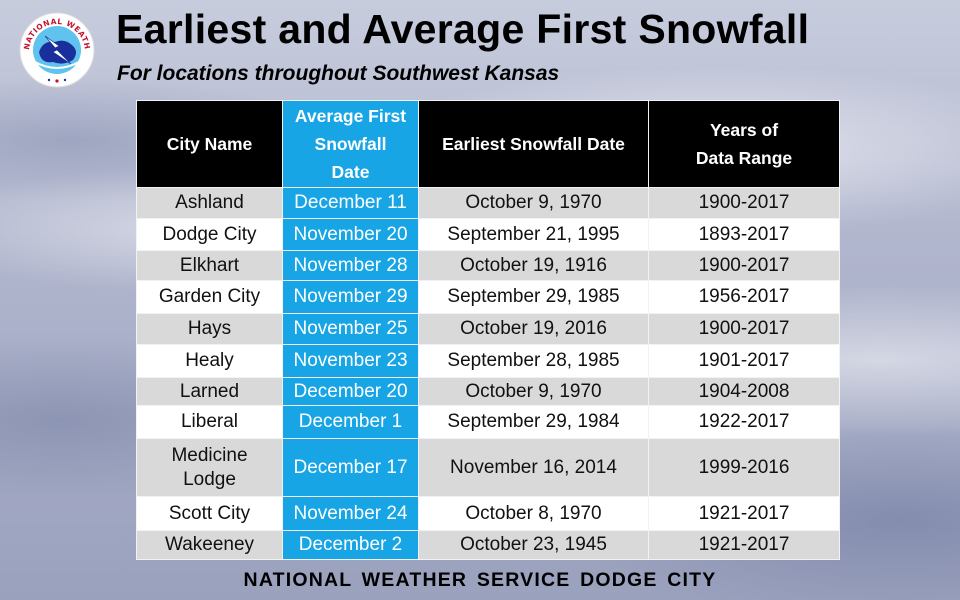 Image resolution: width=960 pixels, height=600 pixels. What do you see at coordinates (744, 422) in the screenshot?
I see `years-range-cell: 1922-2017` at bounding box center [744, 422].